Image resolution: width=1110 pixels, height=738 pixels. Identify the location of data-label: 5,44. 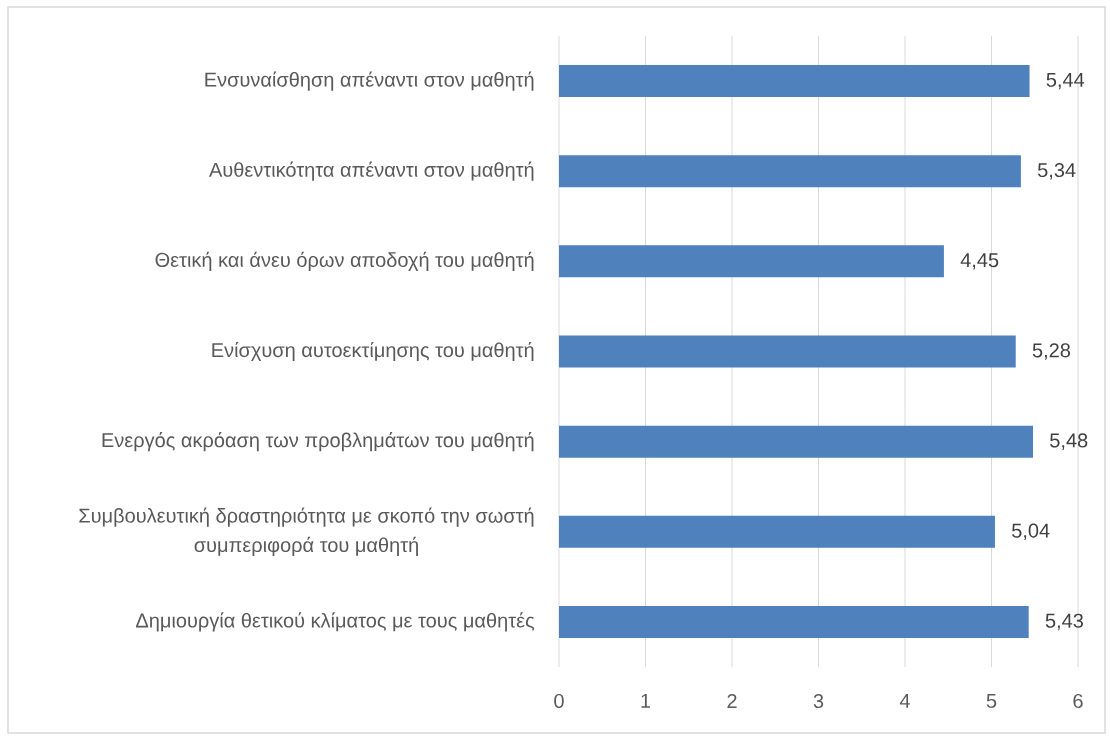
(1065, 81).